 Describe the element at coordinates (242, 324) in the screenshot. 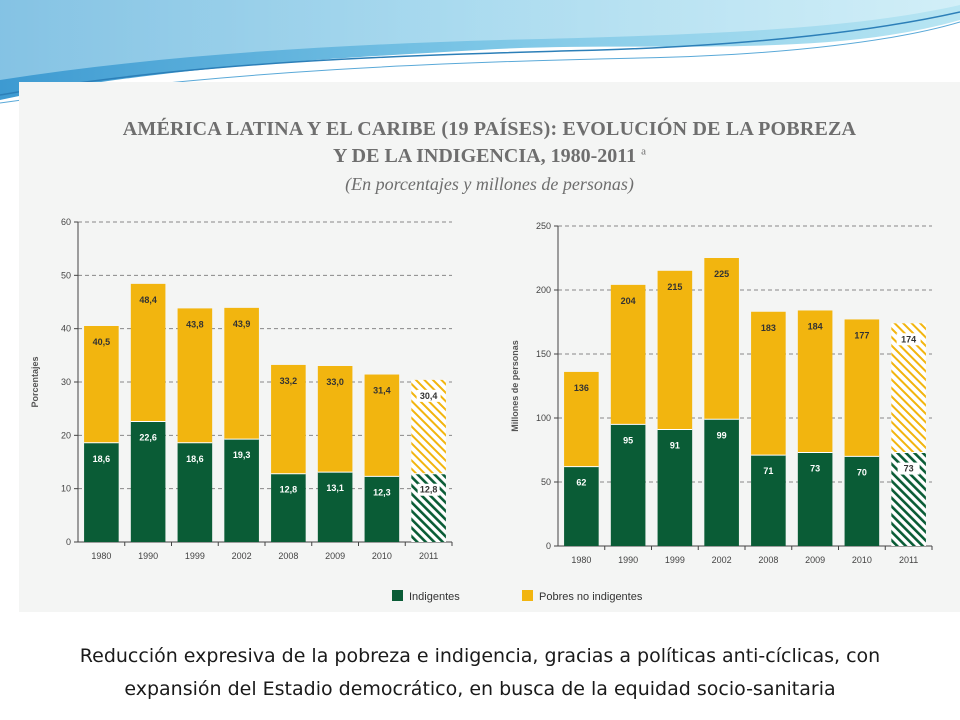

I see `data-label-pobres: 43,9` at that location.